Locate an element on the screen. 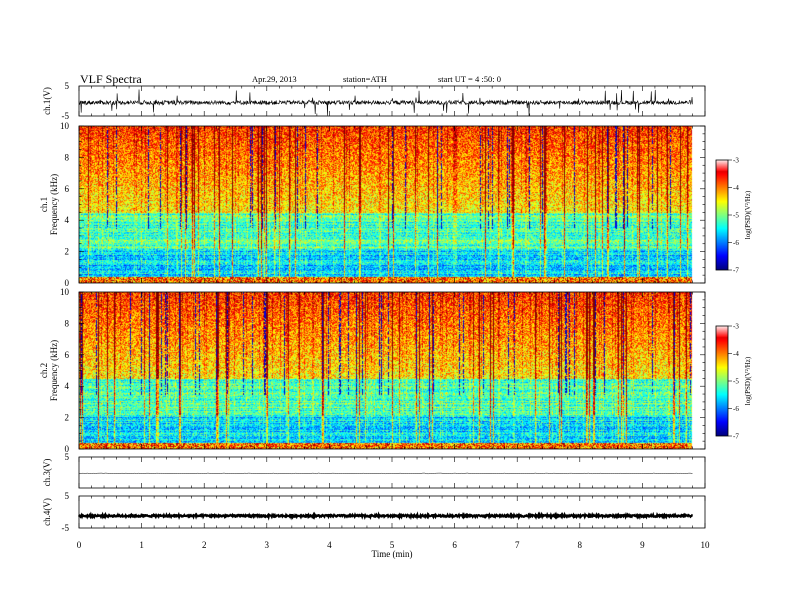 This screenshot has height=612, width=792. y-axis-label: ch.4(V) is located at coordinates (47, 512).